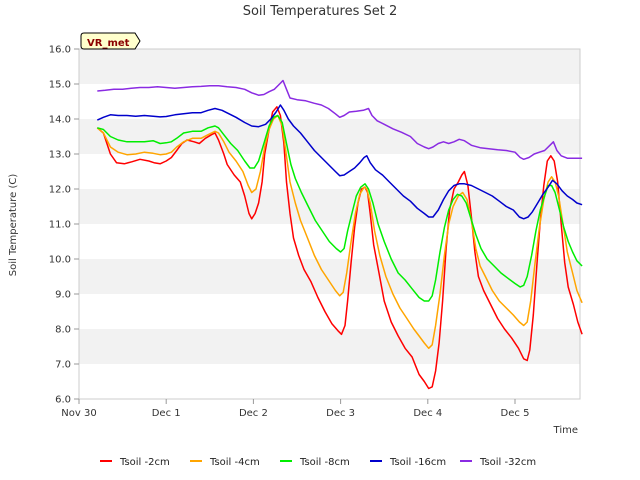 This screenshot has width=640, height=480. I want to click on x-tick-label: Dec 5, so click(515, 413).